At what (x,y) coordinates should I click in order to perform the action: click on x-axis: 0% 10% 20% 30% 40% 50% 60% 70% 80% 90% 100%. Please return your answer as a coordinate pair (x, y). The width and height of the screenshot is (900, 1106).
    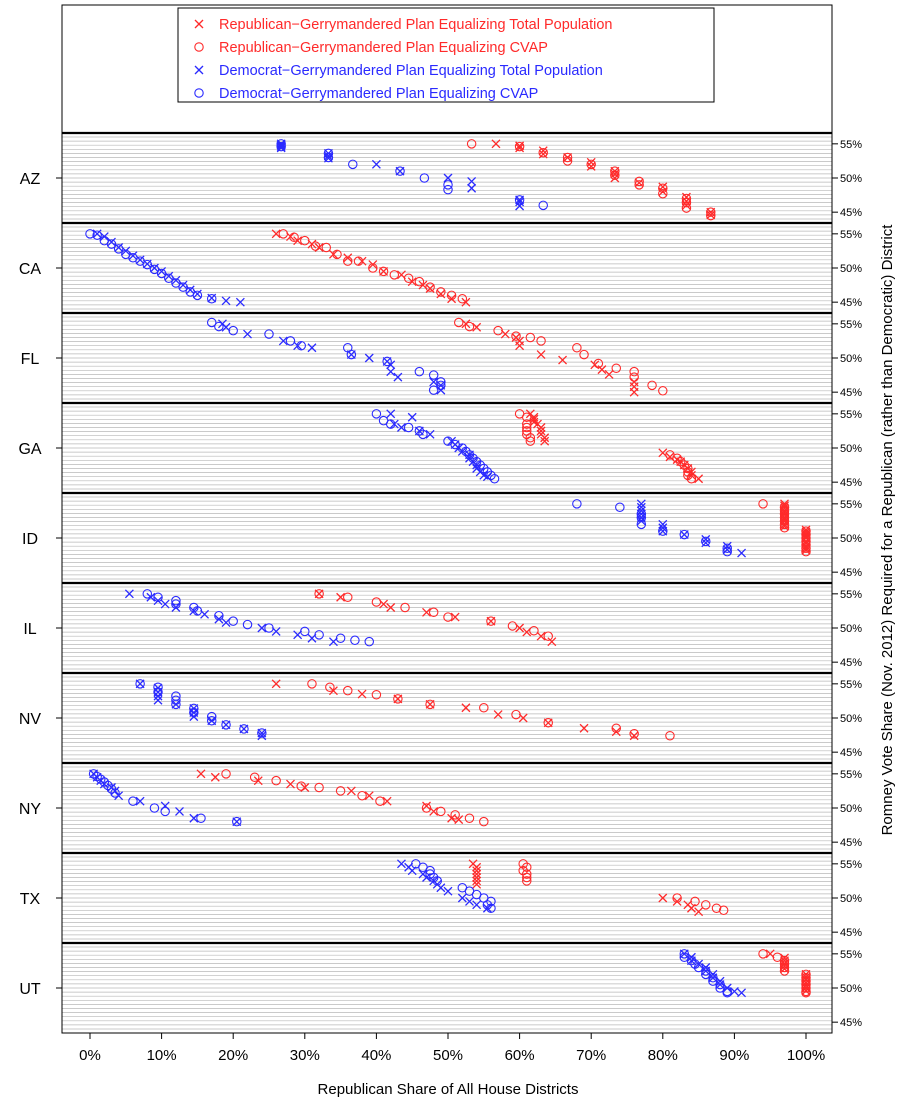
    Looking at the image, I should click on (452, 1048).